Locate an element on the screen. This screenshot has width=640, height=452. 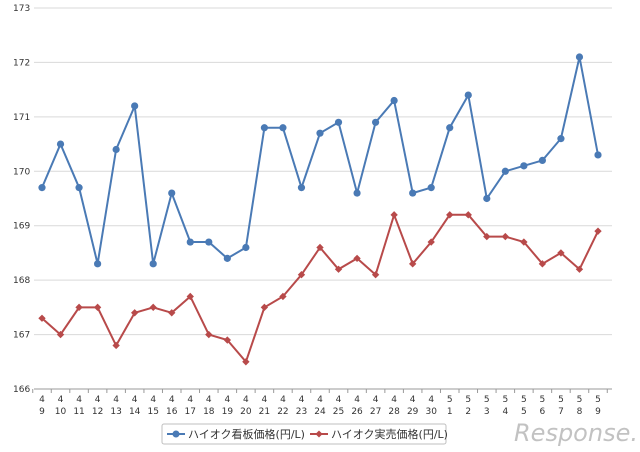
x-tick-label-day: 20 is located at coordinates (246, 412).